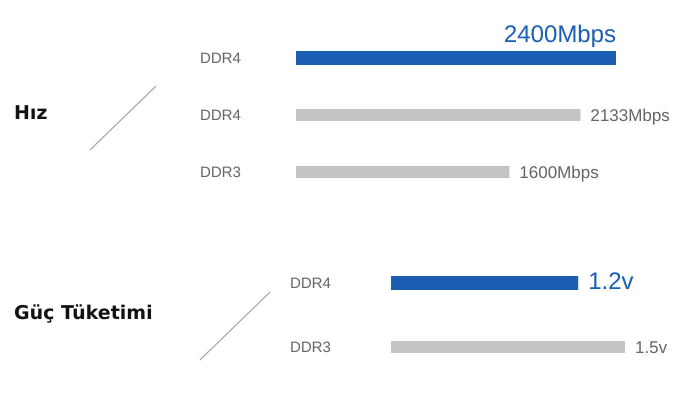 The width and height of the screenshot is (700, 400). What do you see at coordinates (559, 172) in the screenshot?
I see `data-label: 1600Mbps` at bounding box center [559, 172].